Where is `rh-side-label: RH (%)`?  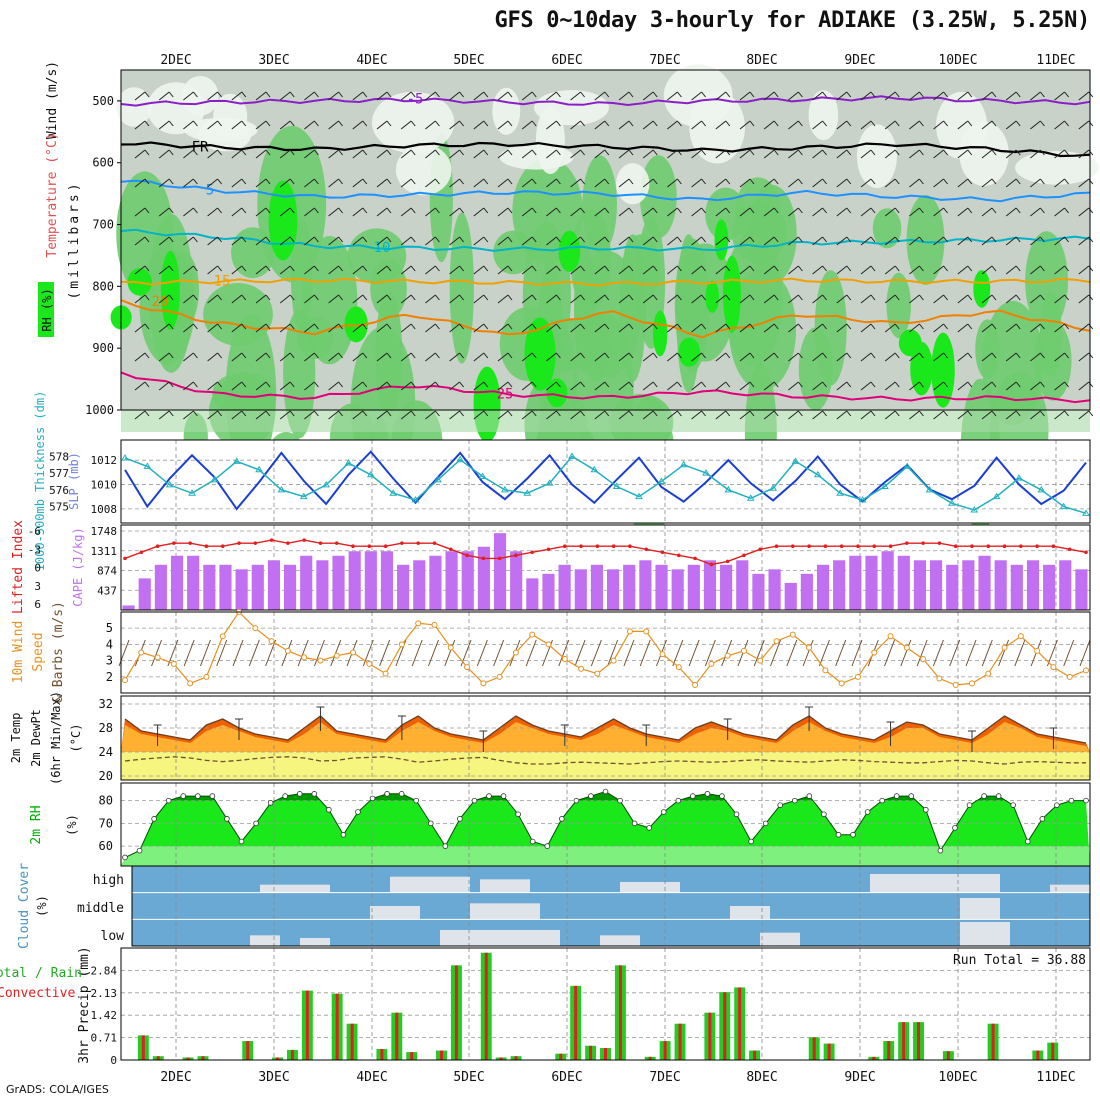 rh-side-label: RH (%) is located at coordinates (47, 309).